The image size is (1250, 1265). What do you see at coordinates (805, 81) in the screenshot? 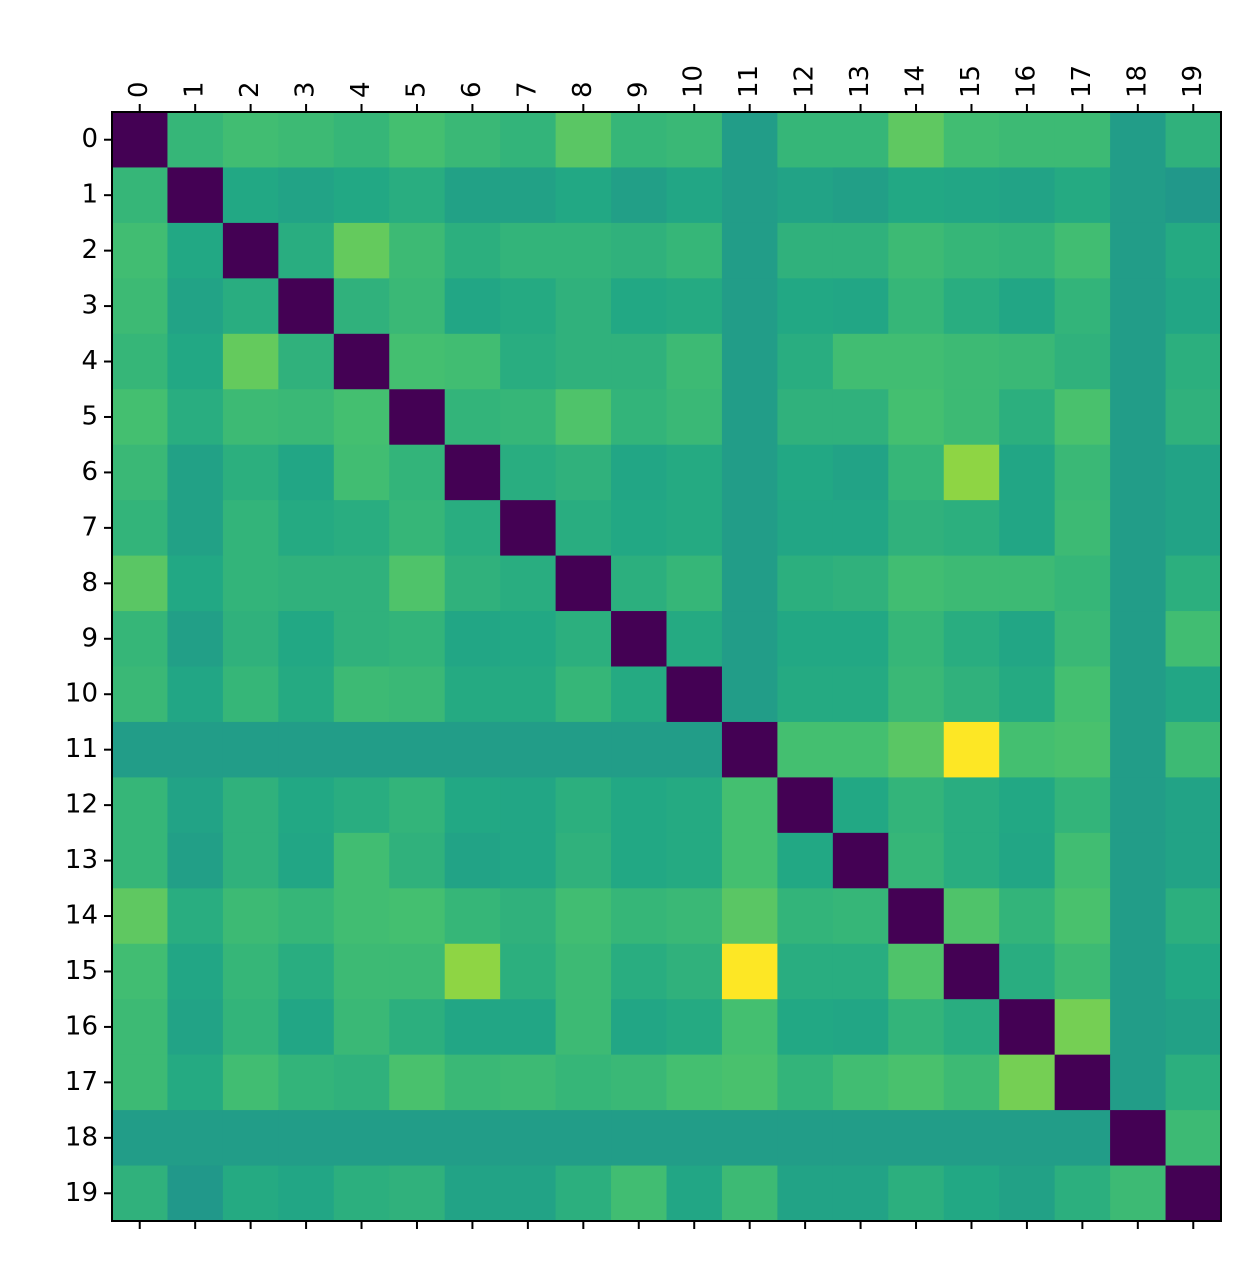
I see `x-tick-label: 12` at bounding box center [805, 81].